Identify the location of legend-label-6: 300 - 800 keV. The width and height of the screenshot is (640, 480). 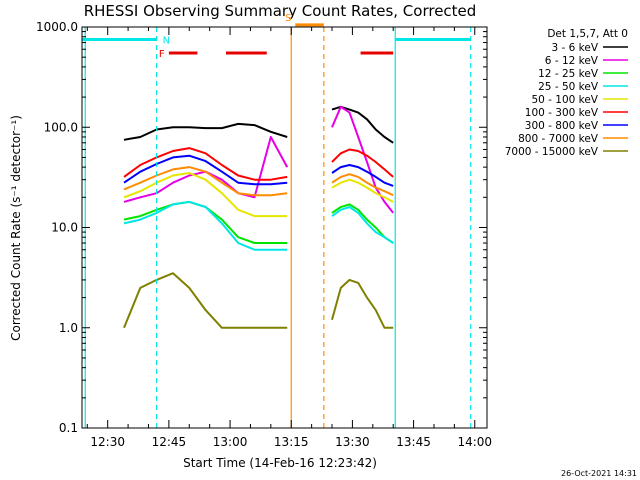
(562, 126).